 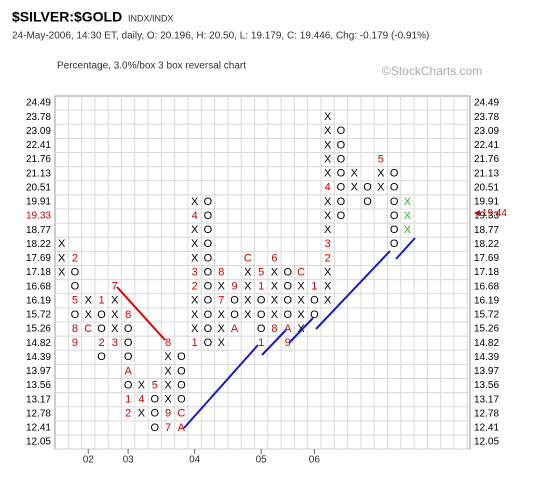 What do you see at coordinates (38, 413) in the screenshot?
I see `y-tick-label: 12.78` at bounding box center [38, 413].